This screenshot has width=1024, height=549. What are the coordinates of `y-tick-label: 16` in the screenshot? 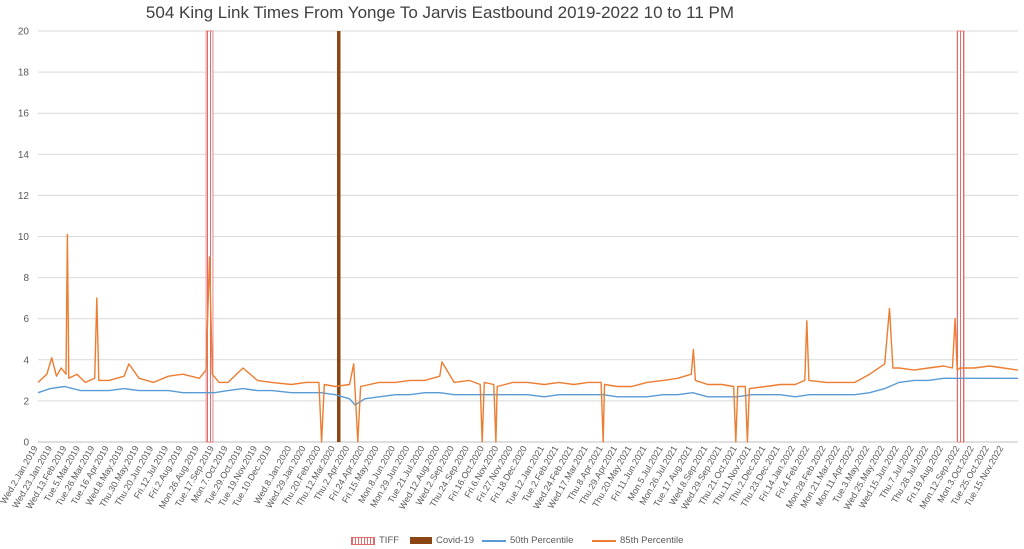 It's located at (24, 114).